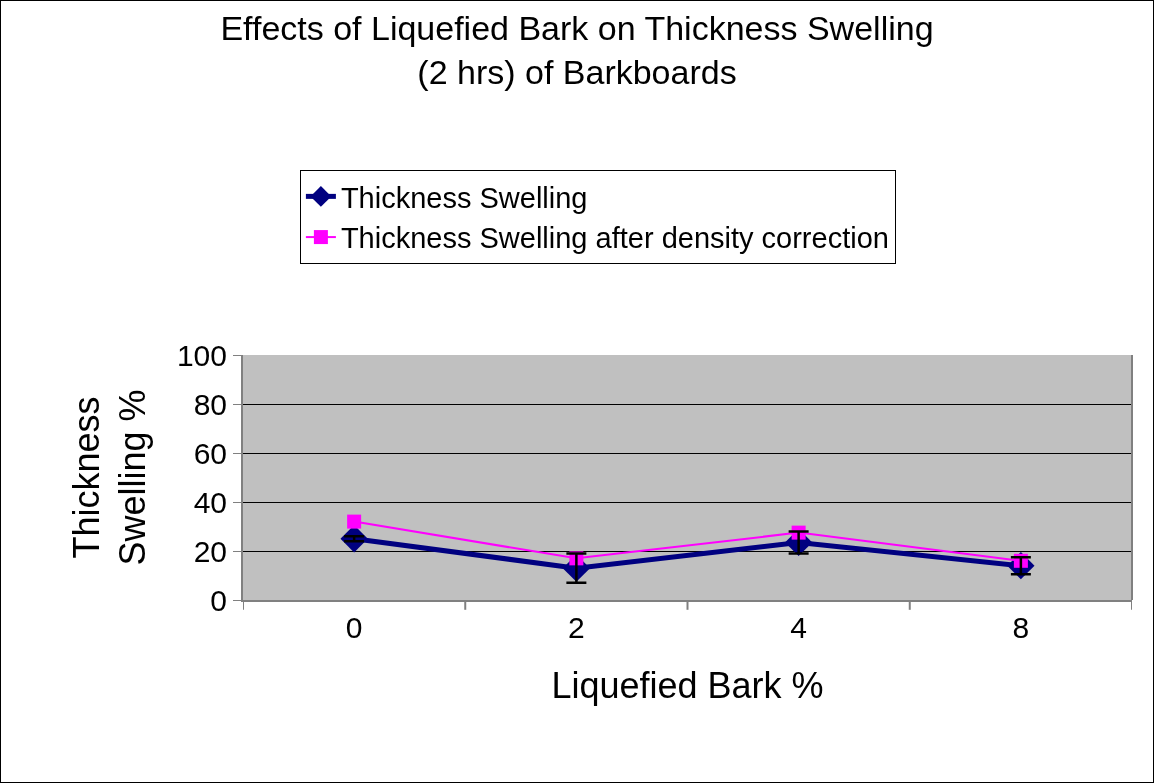  What do you see at coordinates (210, 502) in the screenshot?
I see `y-tick-label: 40` at bounding box center [210, 502].